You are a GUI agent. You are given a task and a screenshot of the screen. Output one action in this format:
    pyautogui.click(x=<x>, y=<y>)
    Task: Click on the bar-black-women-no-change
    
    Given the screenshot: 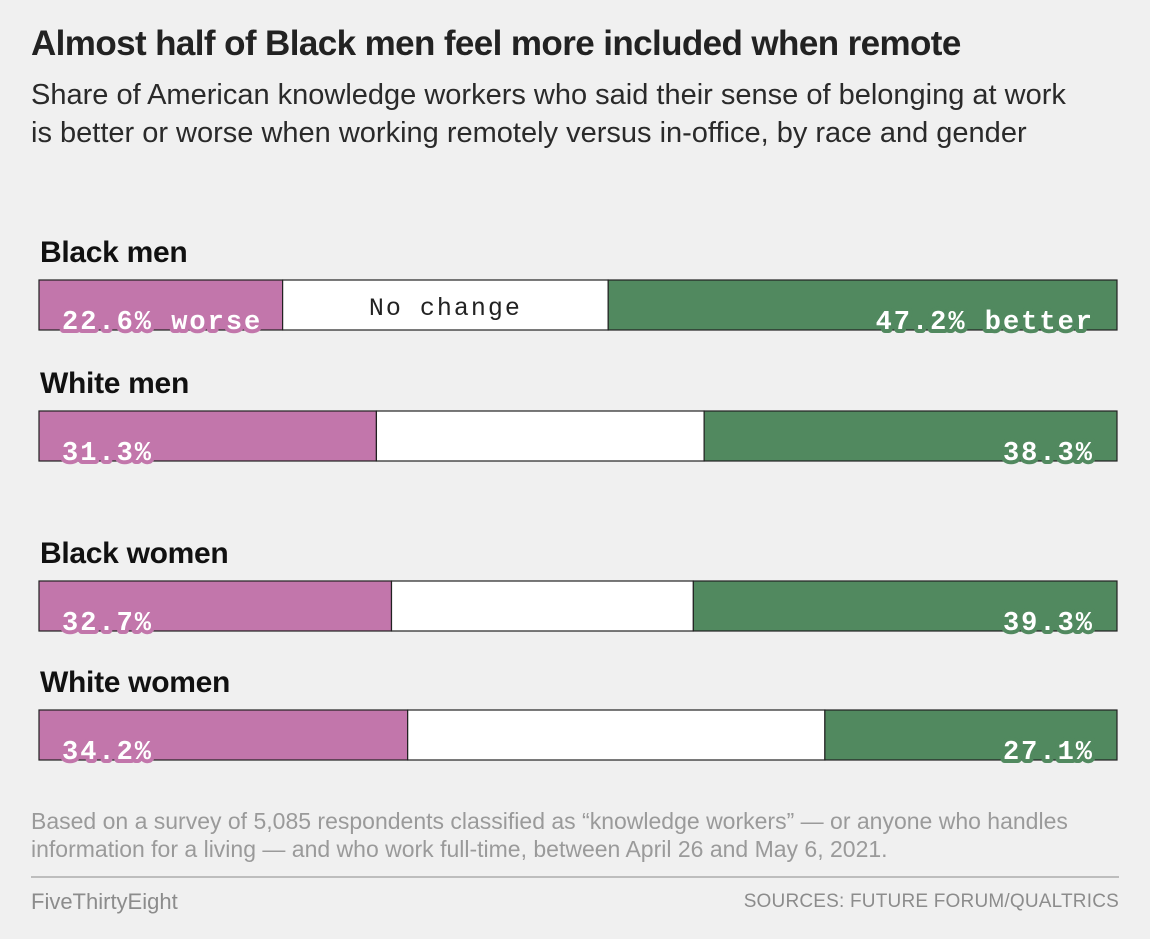 What is the action you would take?
    pyautogui.click(x=542, y=606)
    